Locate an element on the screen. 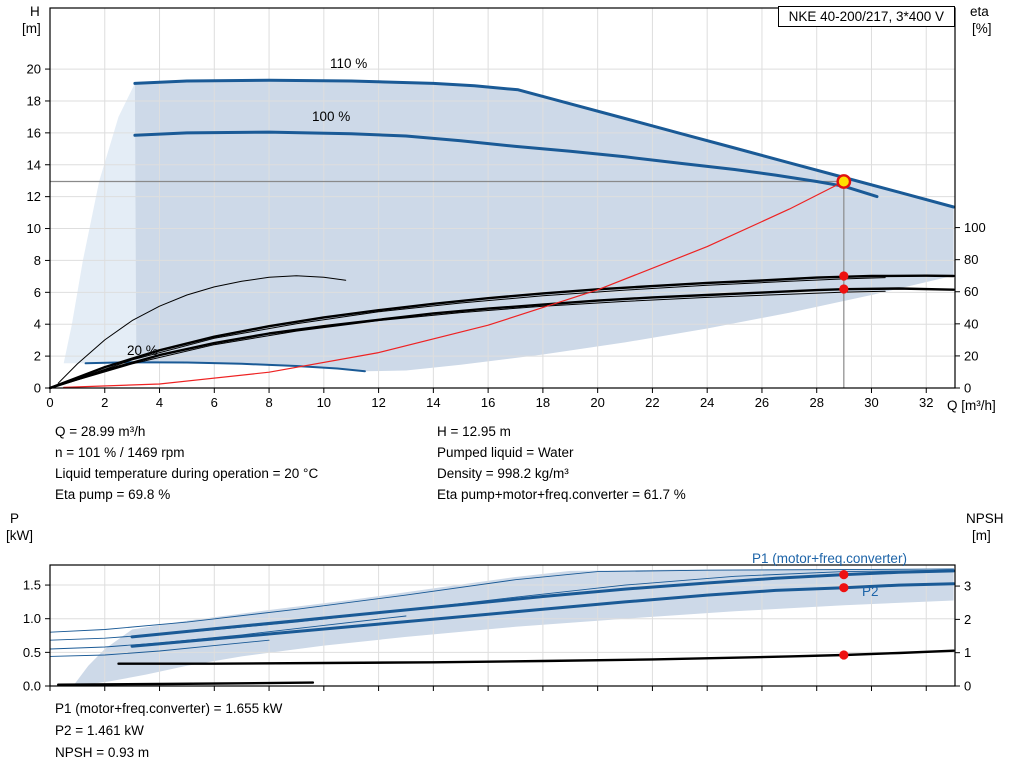 This screenshot has height=781, width=1024. info-eta-pump: Eta pump = 69.8 % is located at coordinates (113, 494).